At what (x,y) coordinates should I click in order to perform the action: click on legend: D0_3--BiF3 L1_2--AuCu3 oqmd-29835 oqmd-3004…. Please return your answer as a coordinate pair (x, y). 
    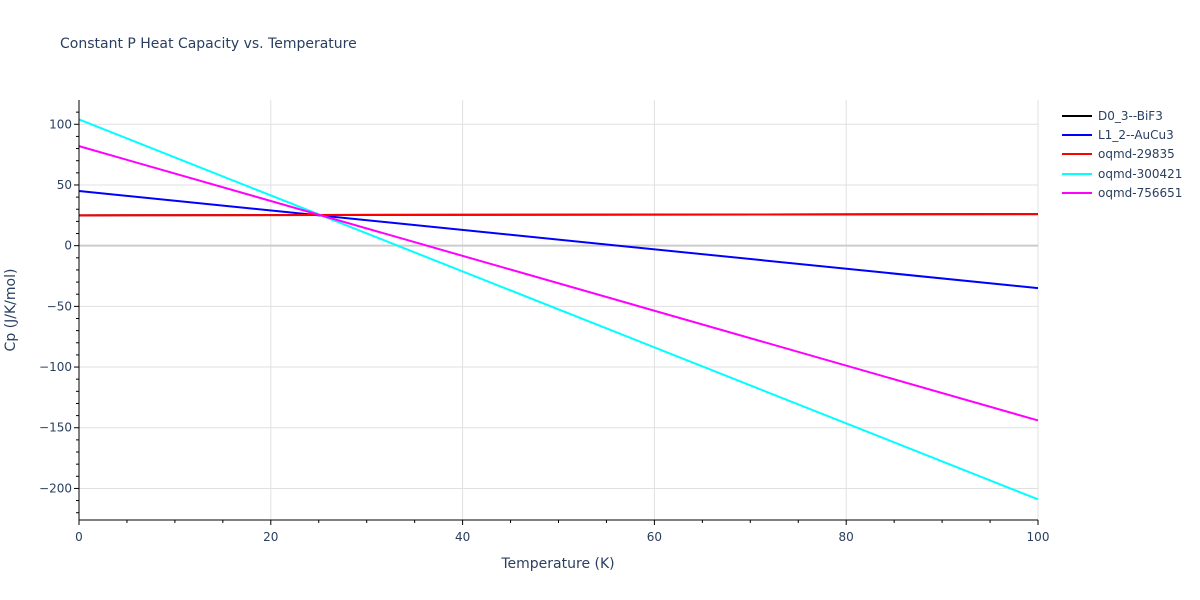
    Looking at the image, I should click on (1122, 154).